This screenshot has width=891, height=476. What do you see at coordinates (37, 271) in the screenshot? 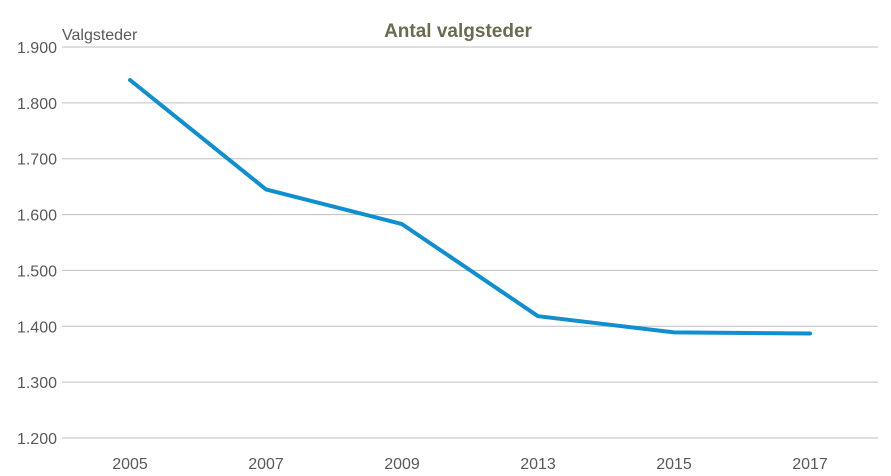
I see `y-tick-label: 1.500` at bounding box center [37, 271].